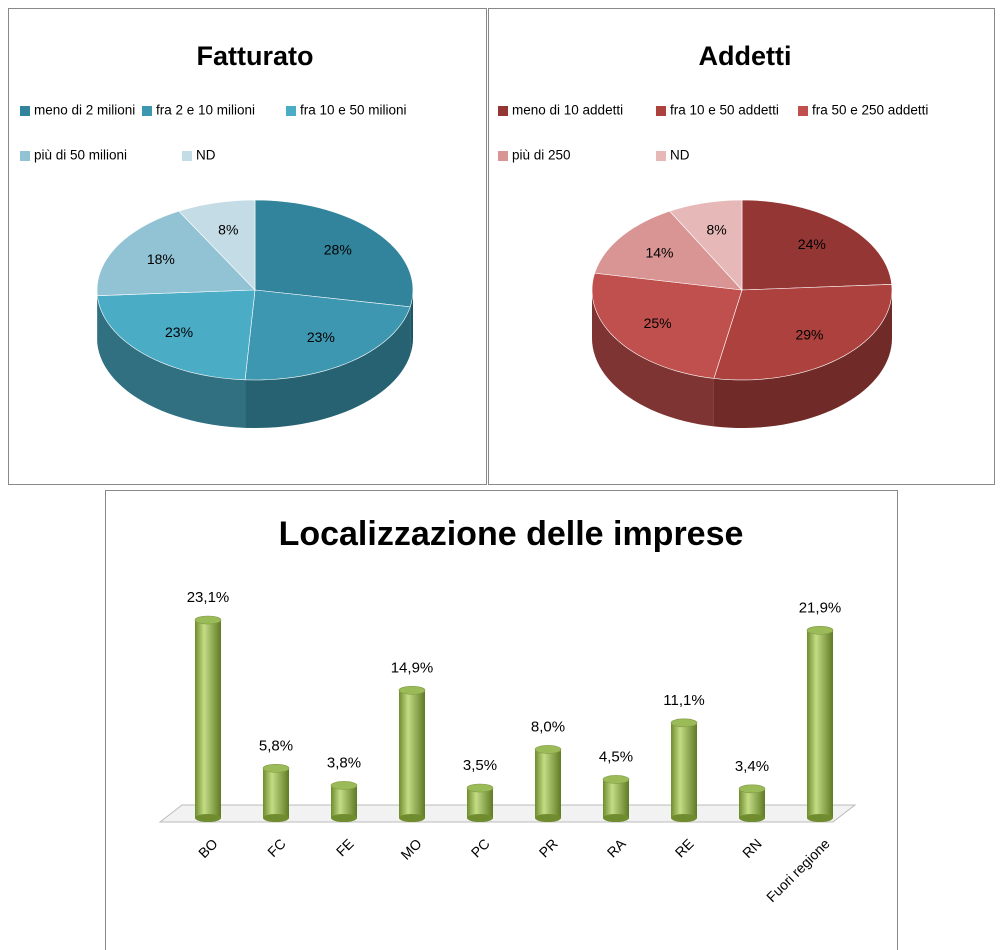  What do you see at coordinates (412, 667) in the screenshot?
I see `data-label: 14,9%` at bounding box center [412, 667].